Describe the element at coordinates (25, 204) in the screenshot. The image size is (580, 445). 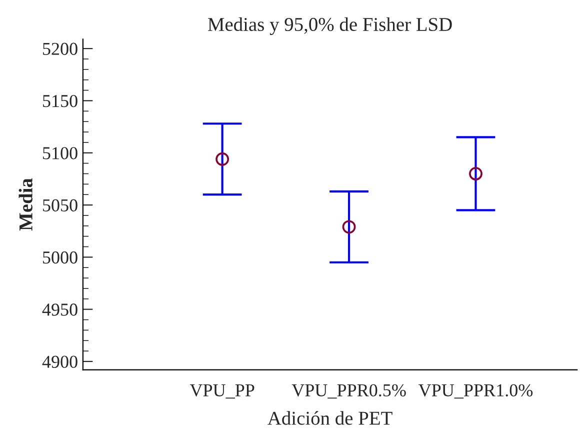
I see `y-axis-title: Media` at that location.